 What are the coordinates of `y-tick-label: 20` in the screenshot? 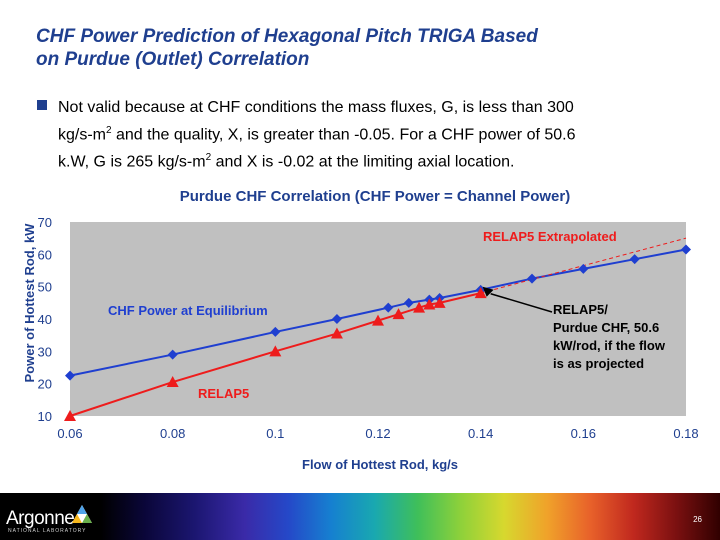 It's located at (45, 384).